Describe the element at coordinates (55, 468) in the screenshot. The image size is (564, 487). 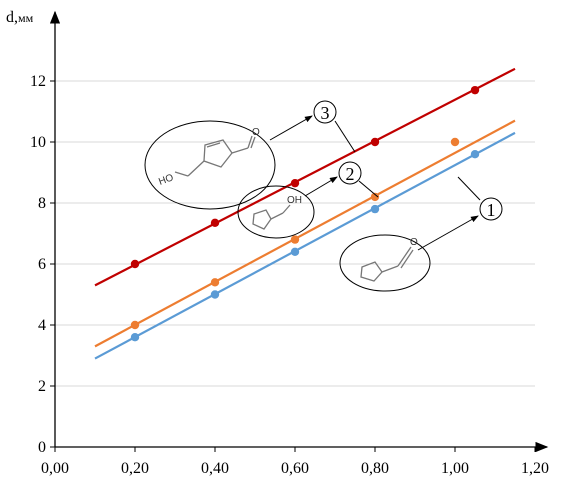
I see `x-tick-label: 0,00` at that location.